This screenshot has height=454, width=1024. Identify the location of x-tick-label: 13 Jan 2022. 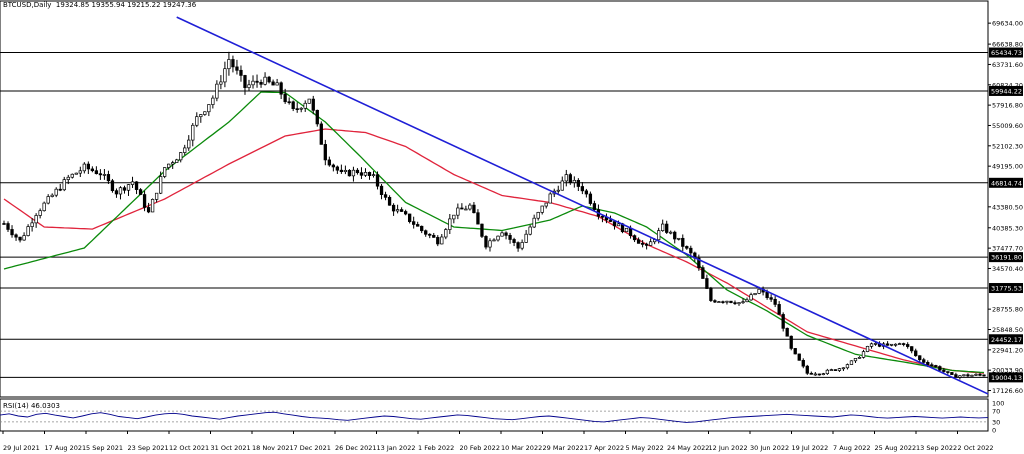
(396, 448).